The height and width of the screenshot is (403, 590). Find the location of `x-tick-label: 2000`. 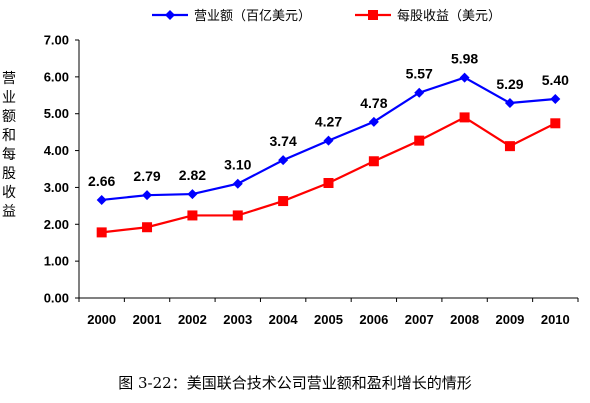

x-tick-label: 2000 is located at coordinates (101, 319).